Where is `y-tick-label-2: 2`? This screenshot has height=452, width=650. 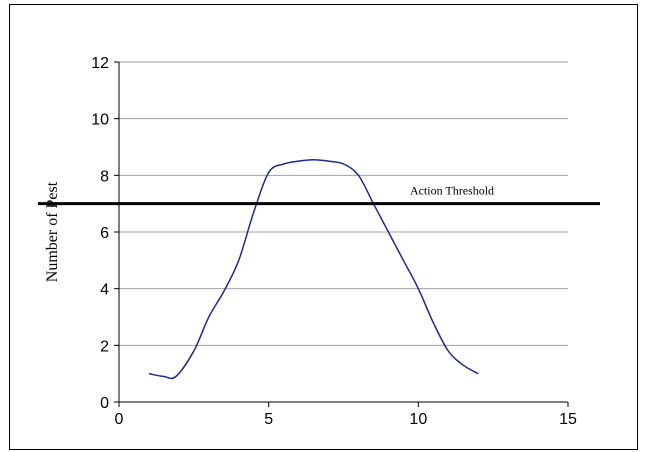
y-tick-label-2: 2 is located at coordinates (104, 346).